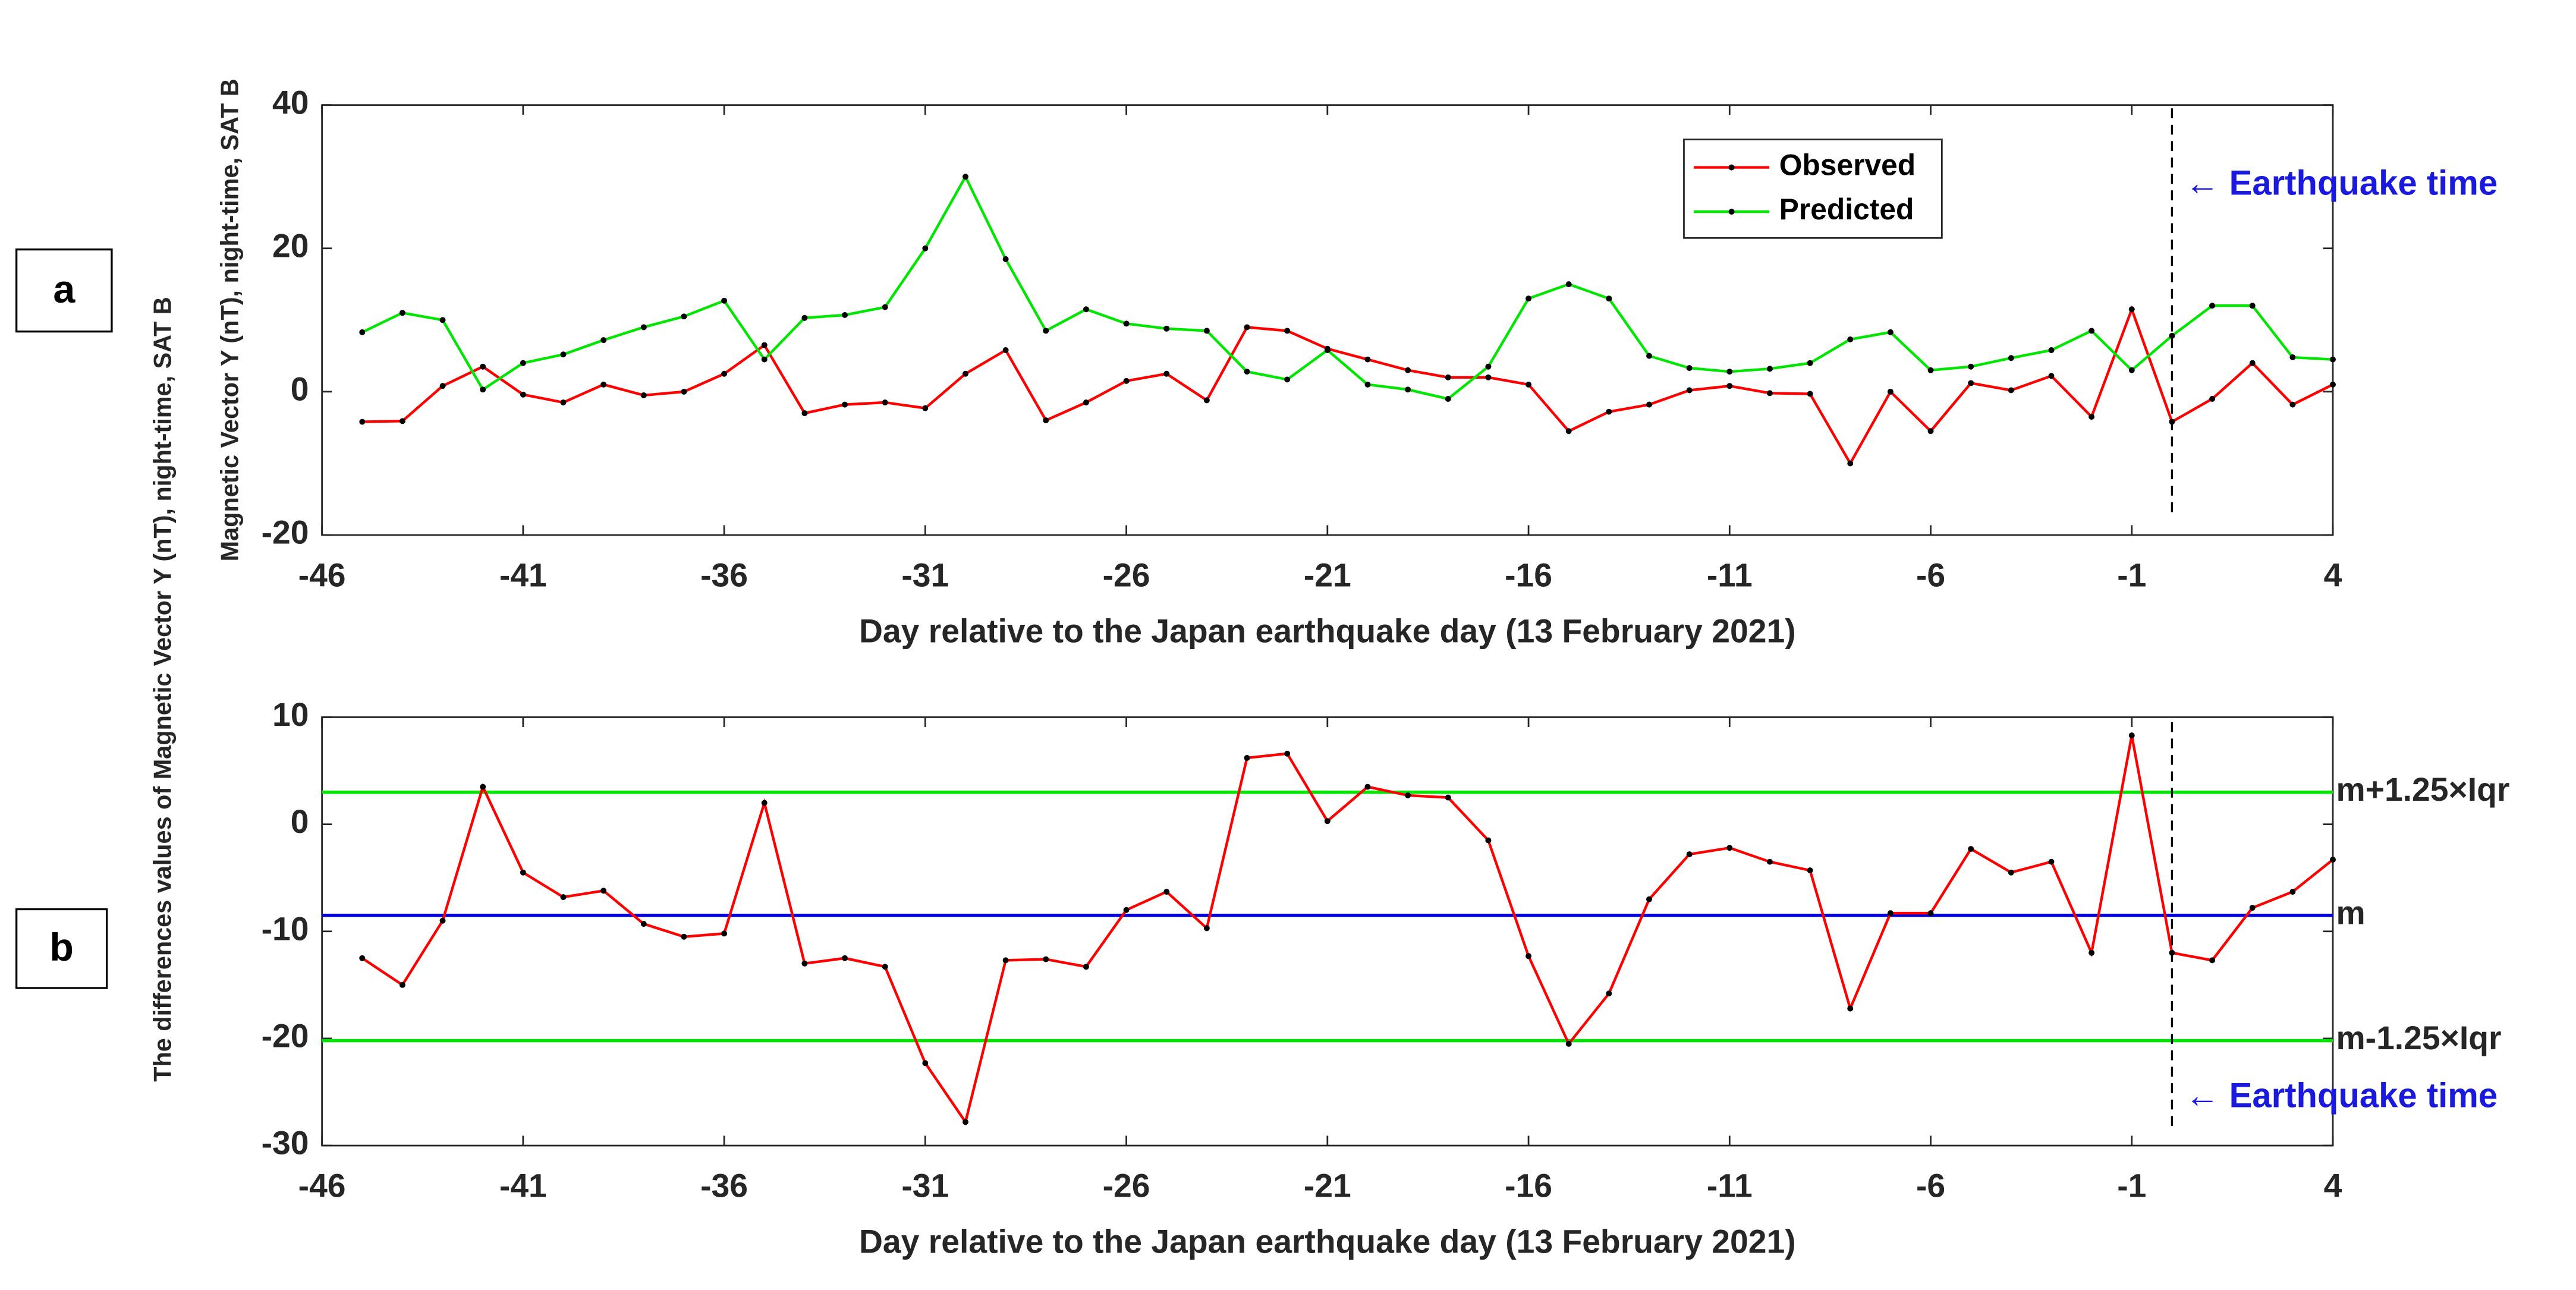 This screenshot has height=1290, width=2576. What do you see at coordinates (925, 574) in the screenshot?
I see `x-tick-label: -31` at bounding box center [925, 574].